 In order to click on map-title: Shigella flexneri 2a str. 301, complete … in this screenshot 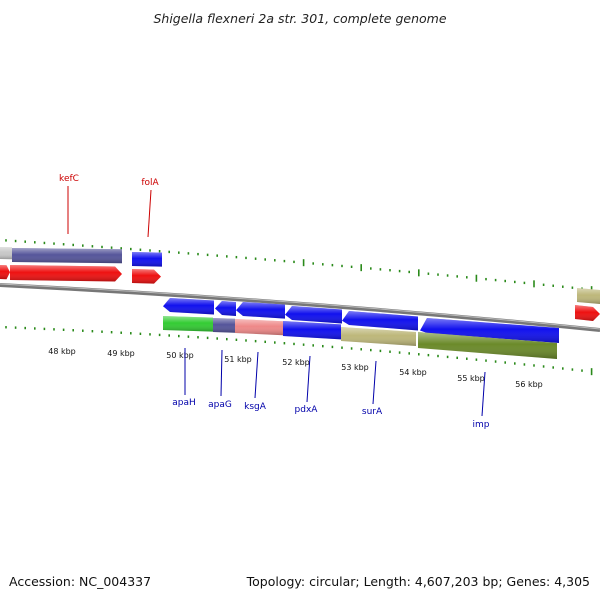, I will do `click(299, 18)`.